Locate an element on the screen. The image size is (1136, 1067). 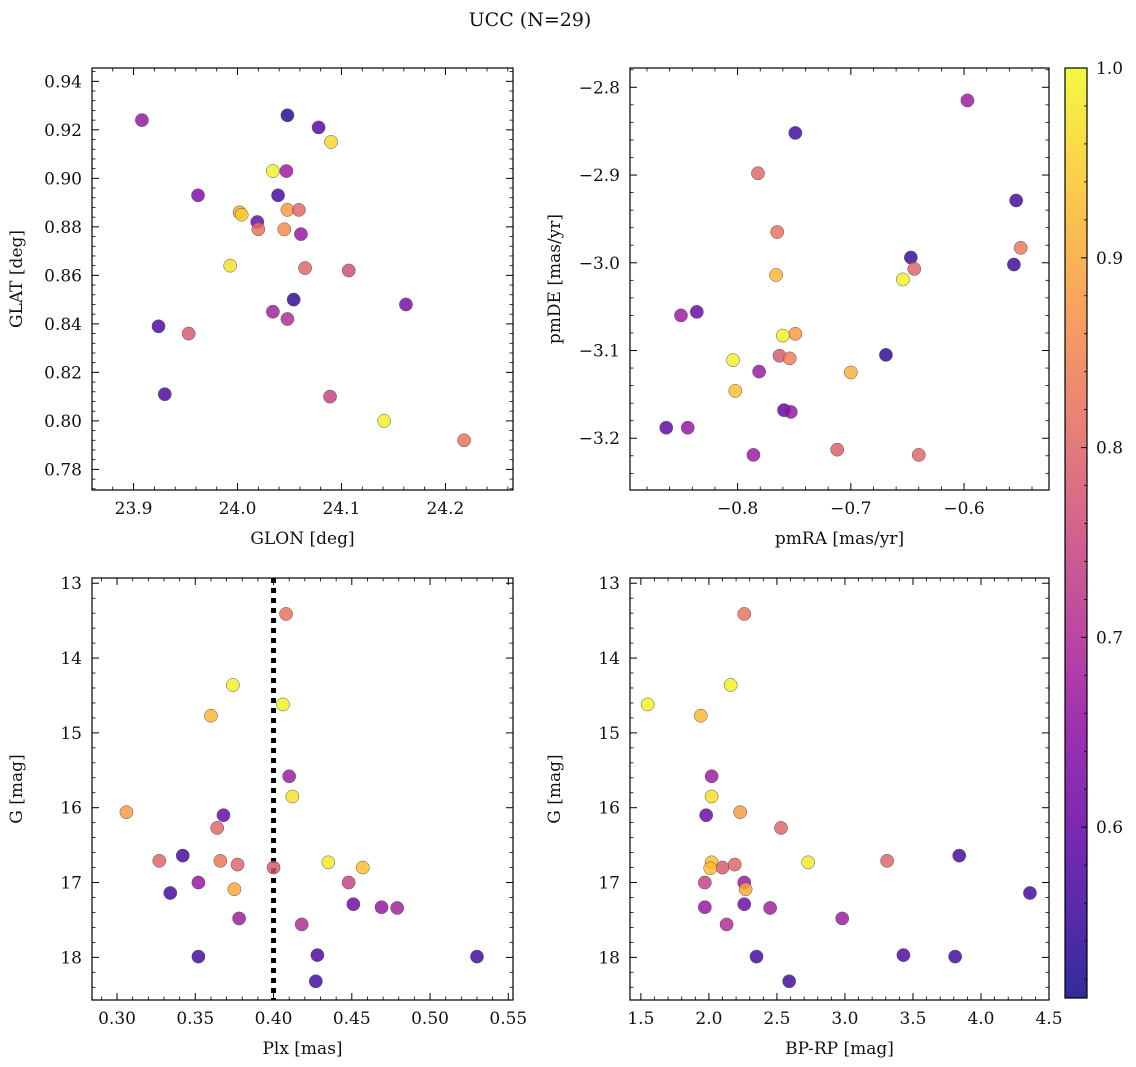
colorbar-tick-label: 0.9 is located at coordinates (1109, 259).